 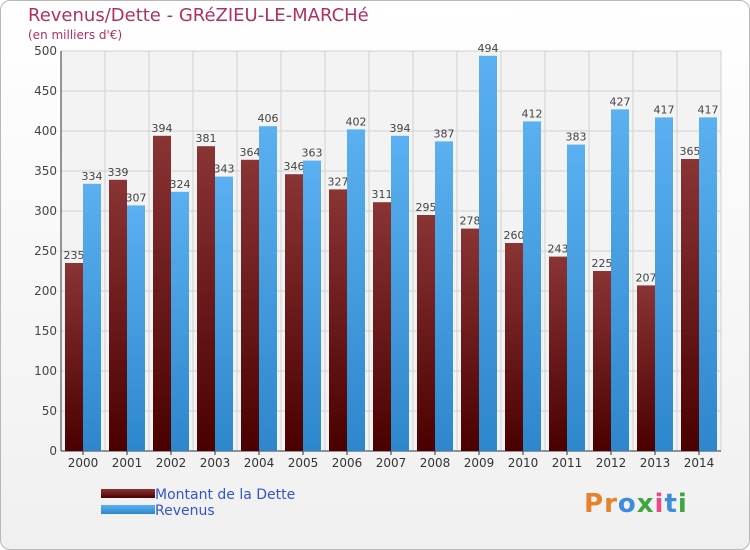 What do you see at coordinates (250, 152) in the screenshot?
I see `data-label: 364` at bounding box center [250, 152].